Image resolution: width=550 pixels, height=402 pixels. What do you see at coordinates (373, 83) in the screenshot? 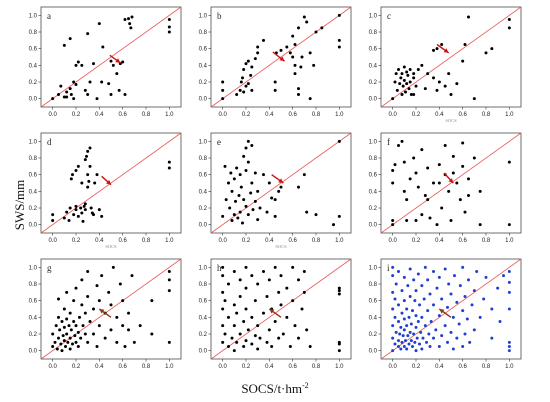
I see `y-tick-label: 0.2` at bounding box center [373, 83].